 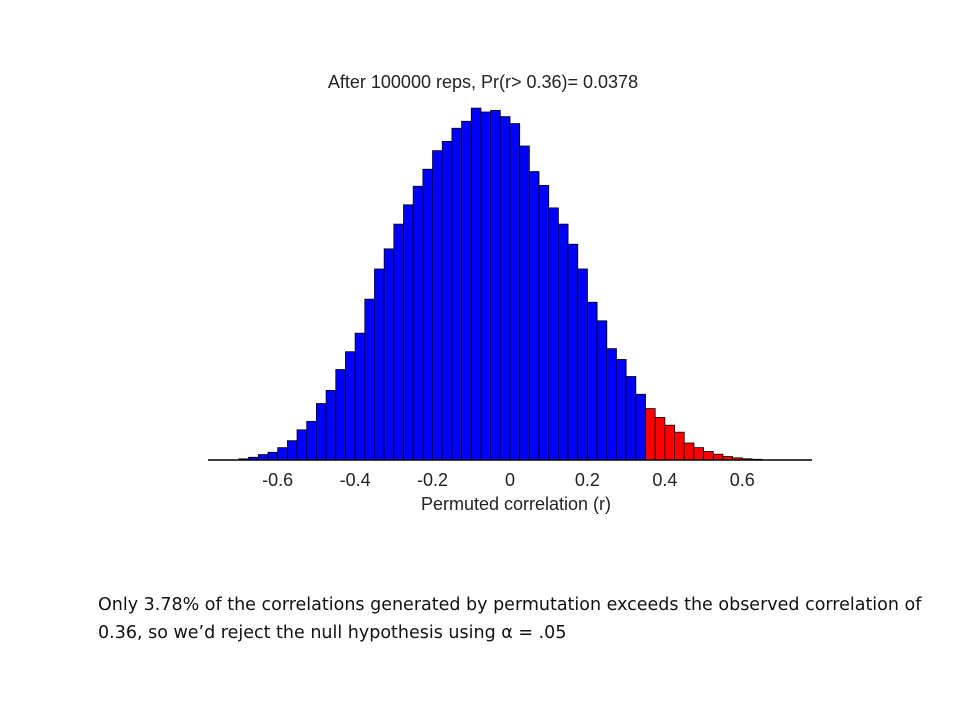 What do you see at coordinates (742, 480) in the screenshot?
I see `x-tick-label: 0.6` at bounding box center [742, 480].